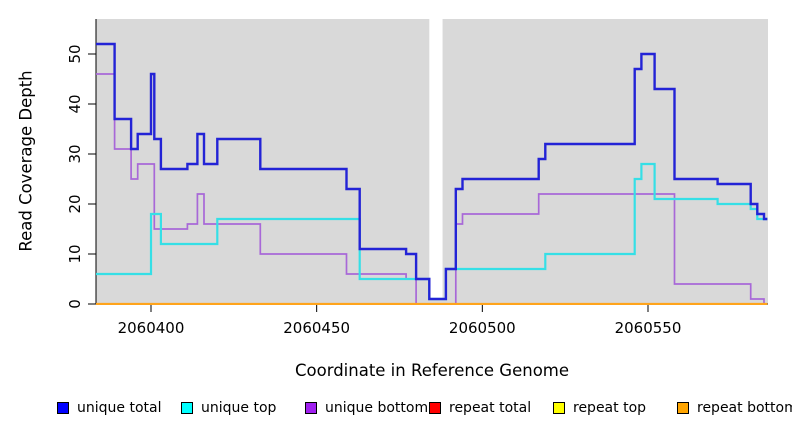 The width and height of the screenshot is (792, 432). I want to click on y-axis-title-text: Read Coverage Depth, so click(26, 161).